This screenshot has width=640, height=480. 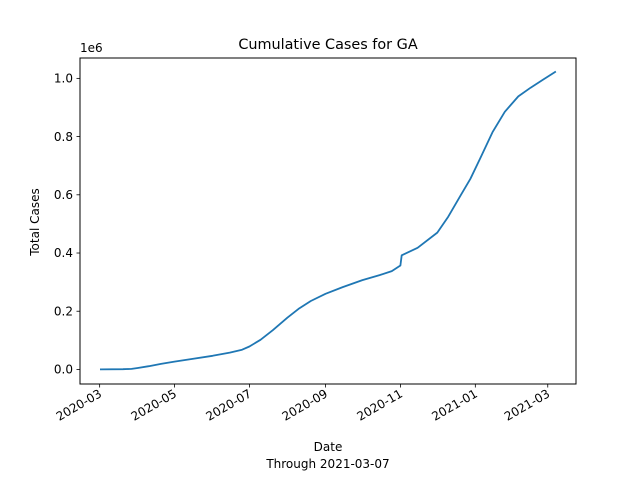 I want to click on x-tick-label: 2020-03, so click(x=79, y=404).